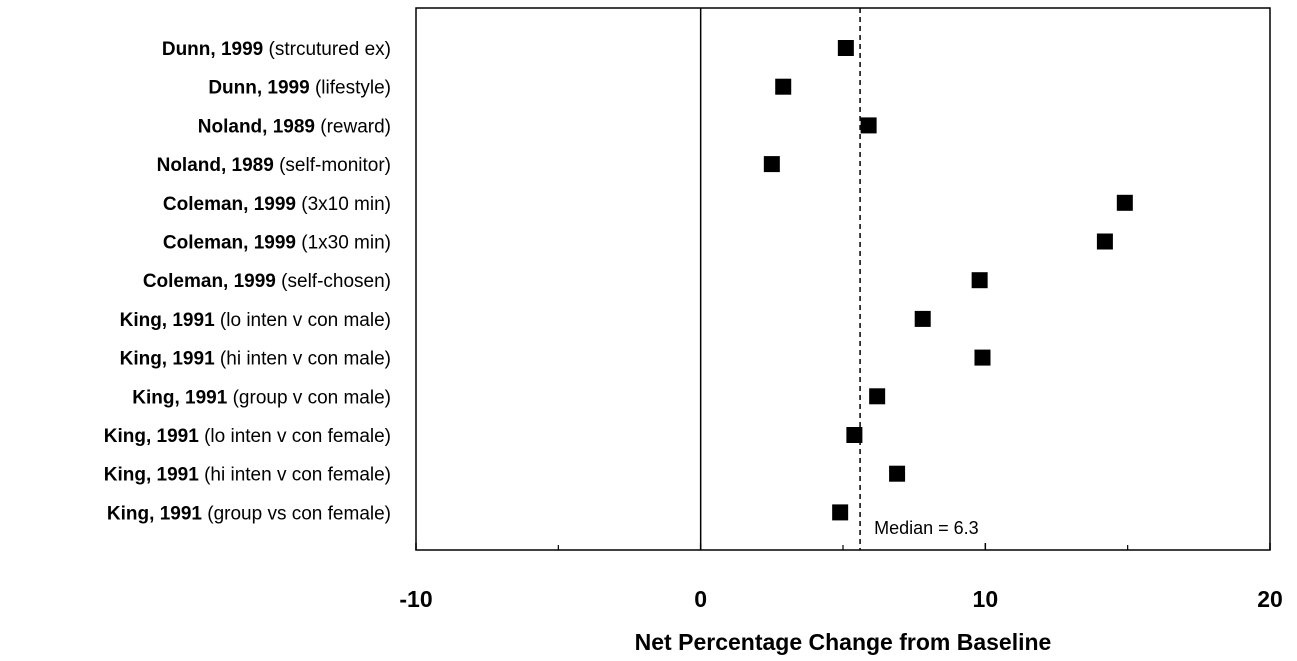  What do you see at coordinates (327, 49) in the screenshot?
I see `study-condition: (strcutured ex)` at bounding box center [327, 49].